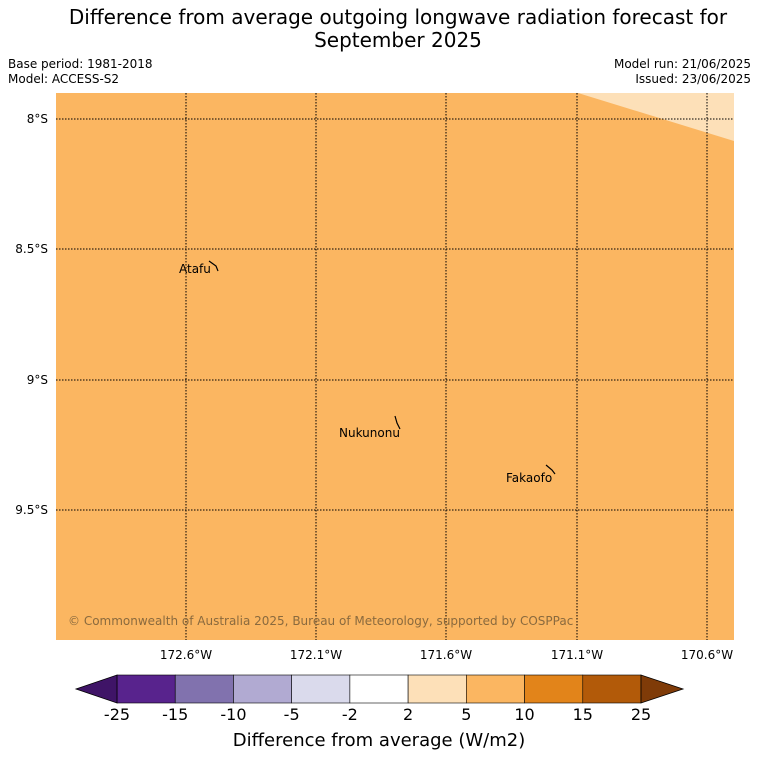  I want to click on meta-left: Base period: 1981-2018 Model: ACCESS-S2, so click(80, 72).